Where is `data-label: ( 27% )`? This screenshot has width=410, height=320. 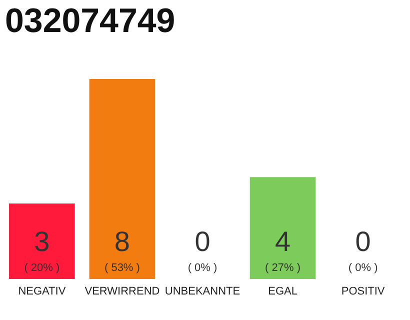 data-label: ( 27% ) is located at coordinates (283, 268).